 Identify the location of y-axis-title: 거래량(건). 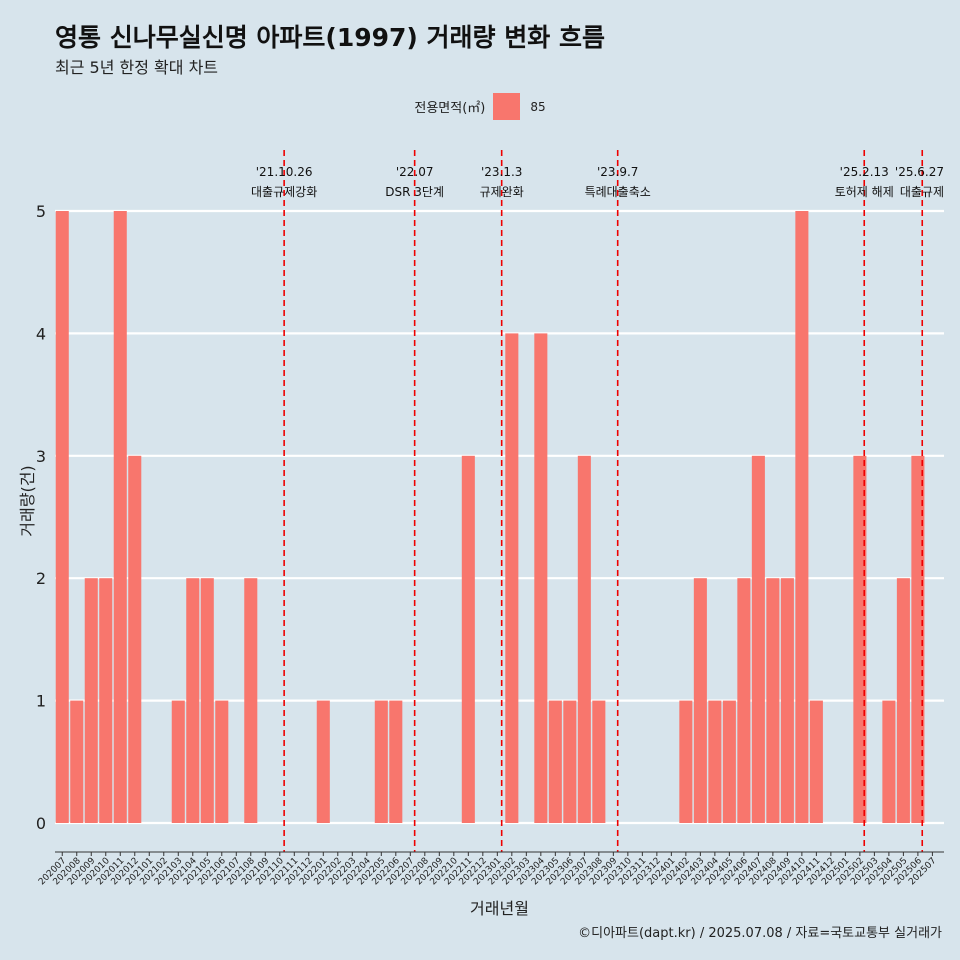
(27, 500).